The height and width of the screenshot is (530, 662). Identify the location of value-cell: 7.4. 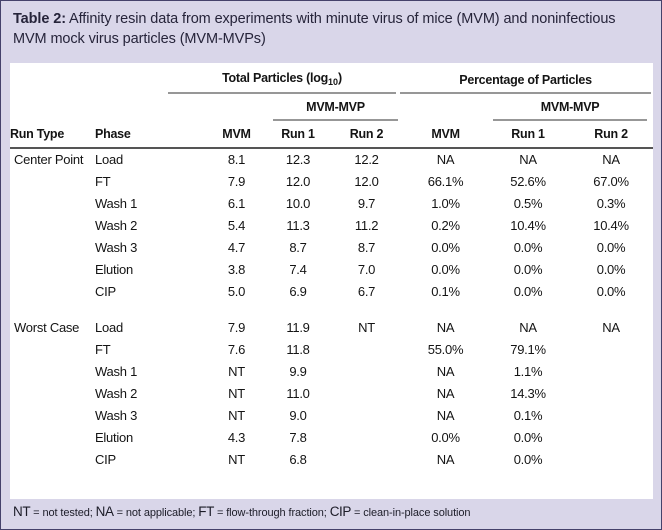
(298, 269).